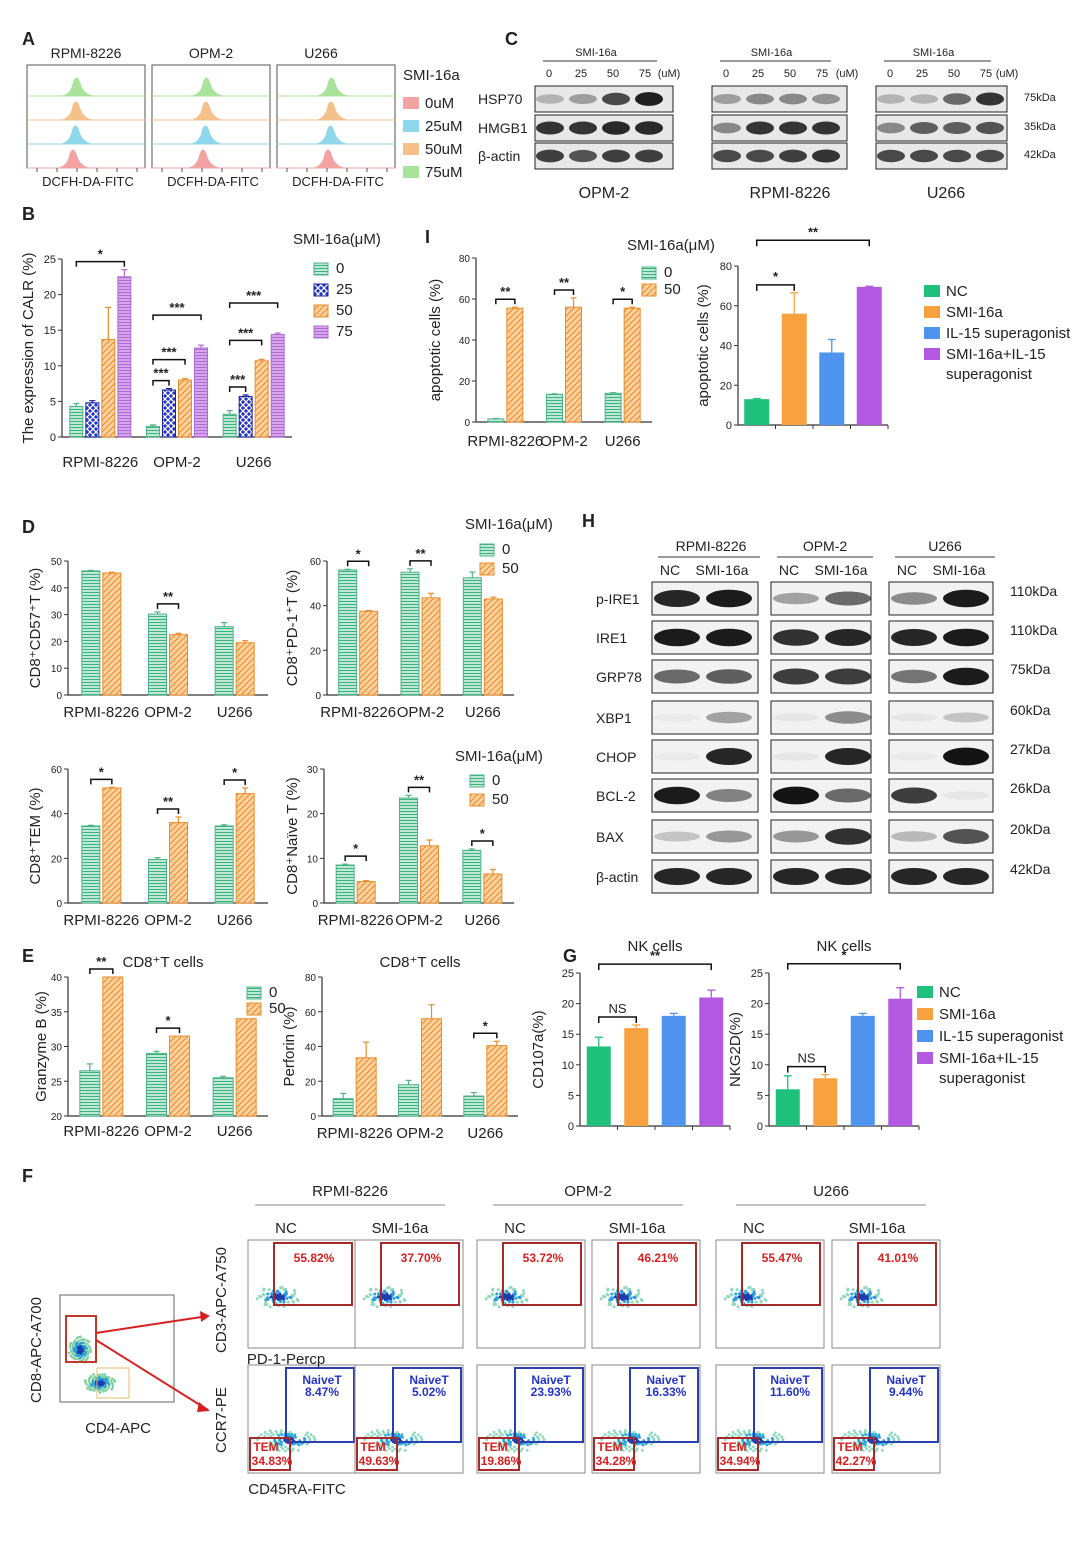 The image size is (1080, 1558). Describe the element at coordinates (322, 1392) in the screenshot. I see `naive-percent: 8.47%` at that location.